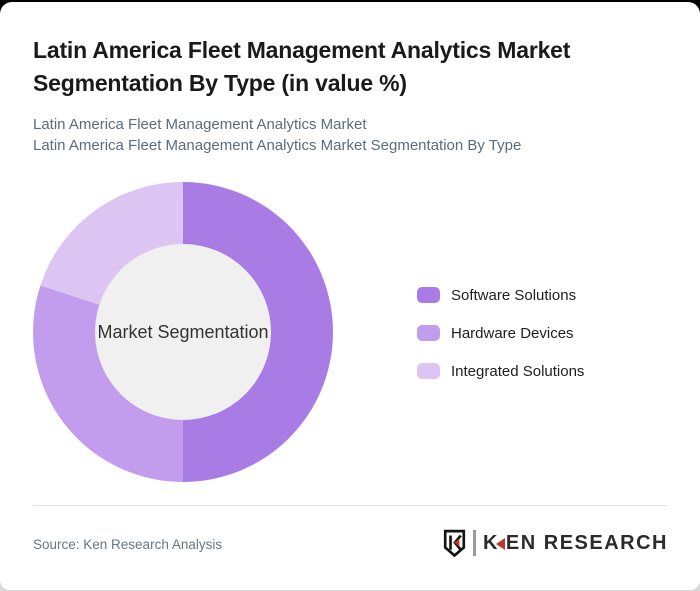  Describe the element at coordinates (428, 333) in the screenshot. I see `legend-swatch-hardware-devices` at that location.